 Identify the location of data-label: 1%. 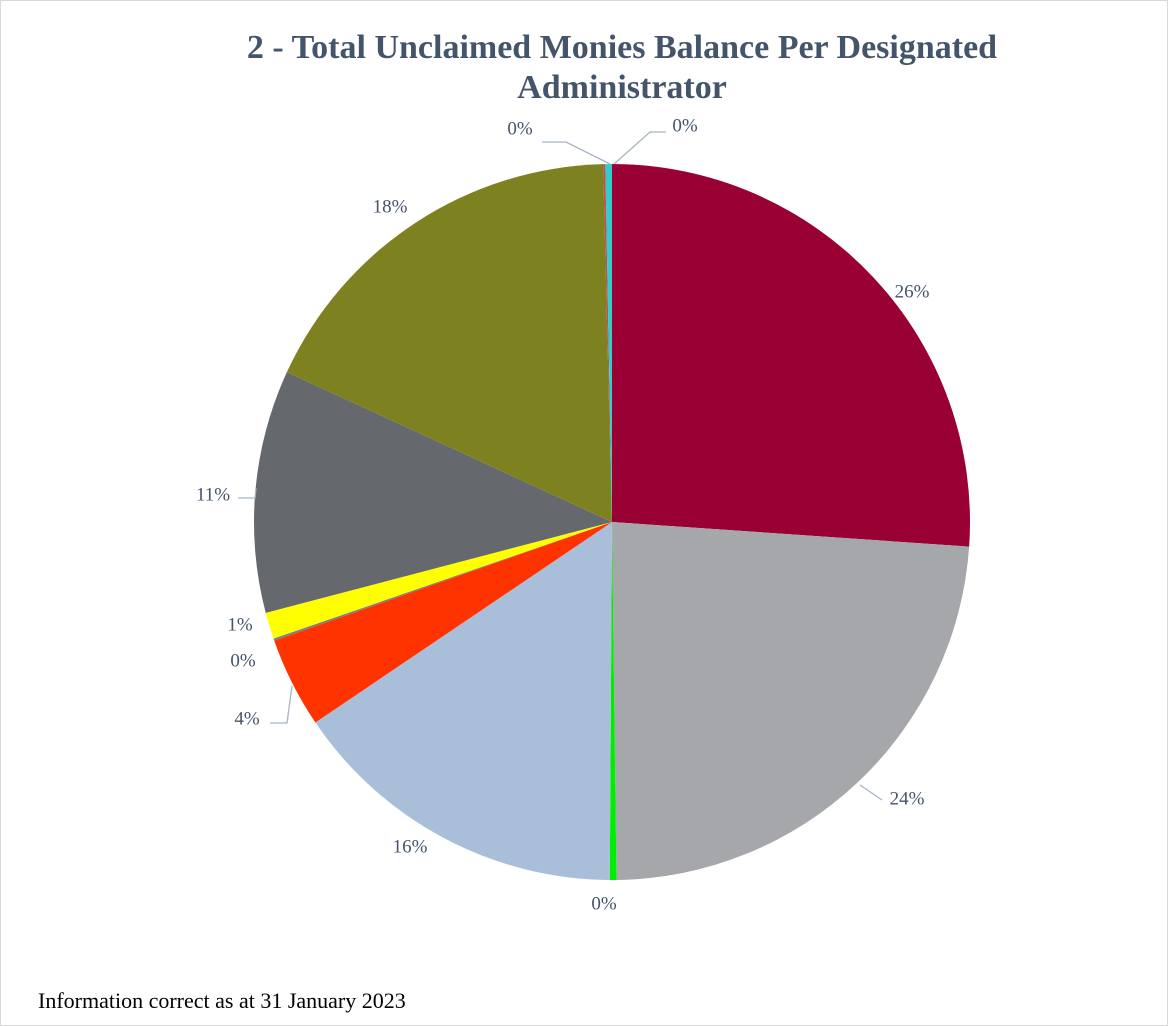
(240, 624).